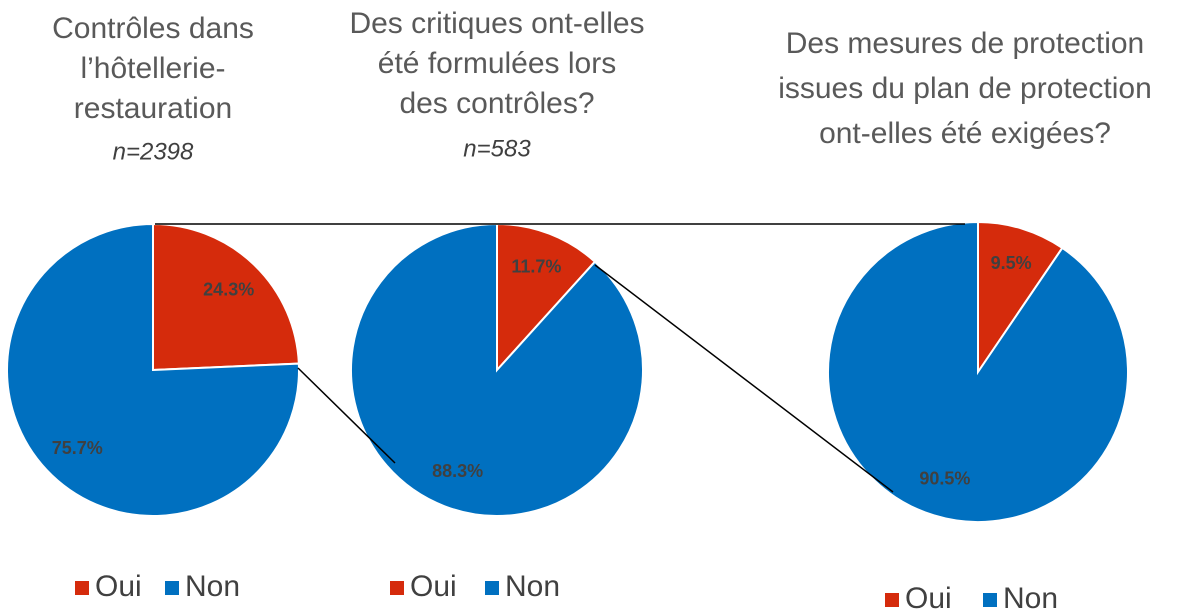 This screenshot has width=1204, height=614. I want to click on chart-title: restauration, so click(153, 108).